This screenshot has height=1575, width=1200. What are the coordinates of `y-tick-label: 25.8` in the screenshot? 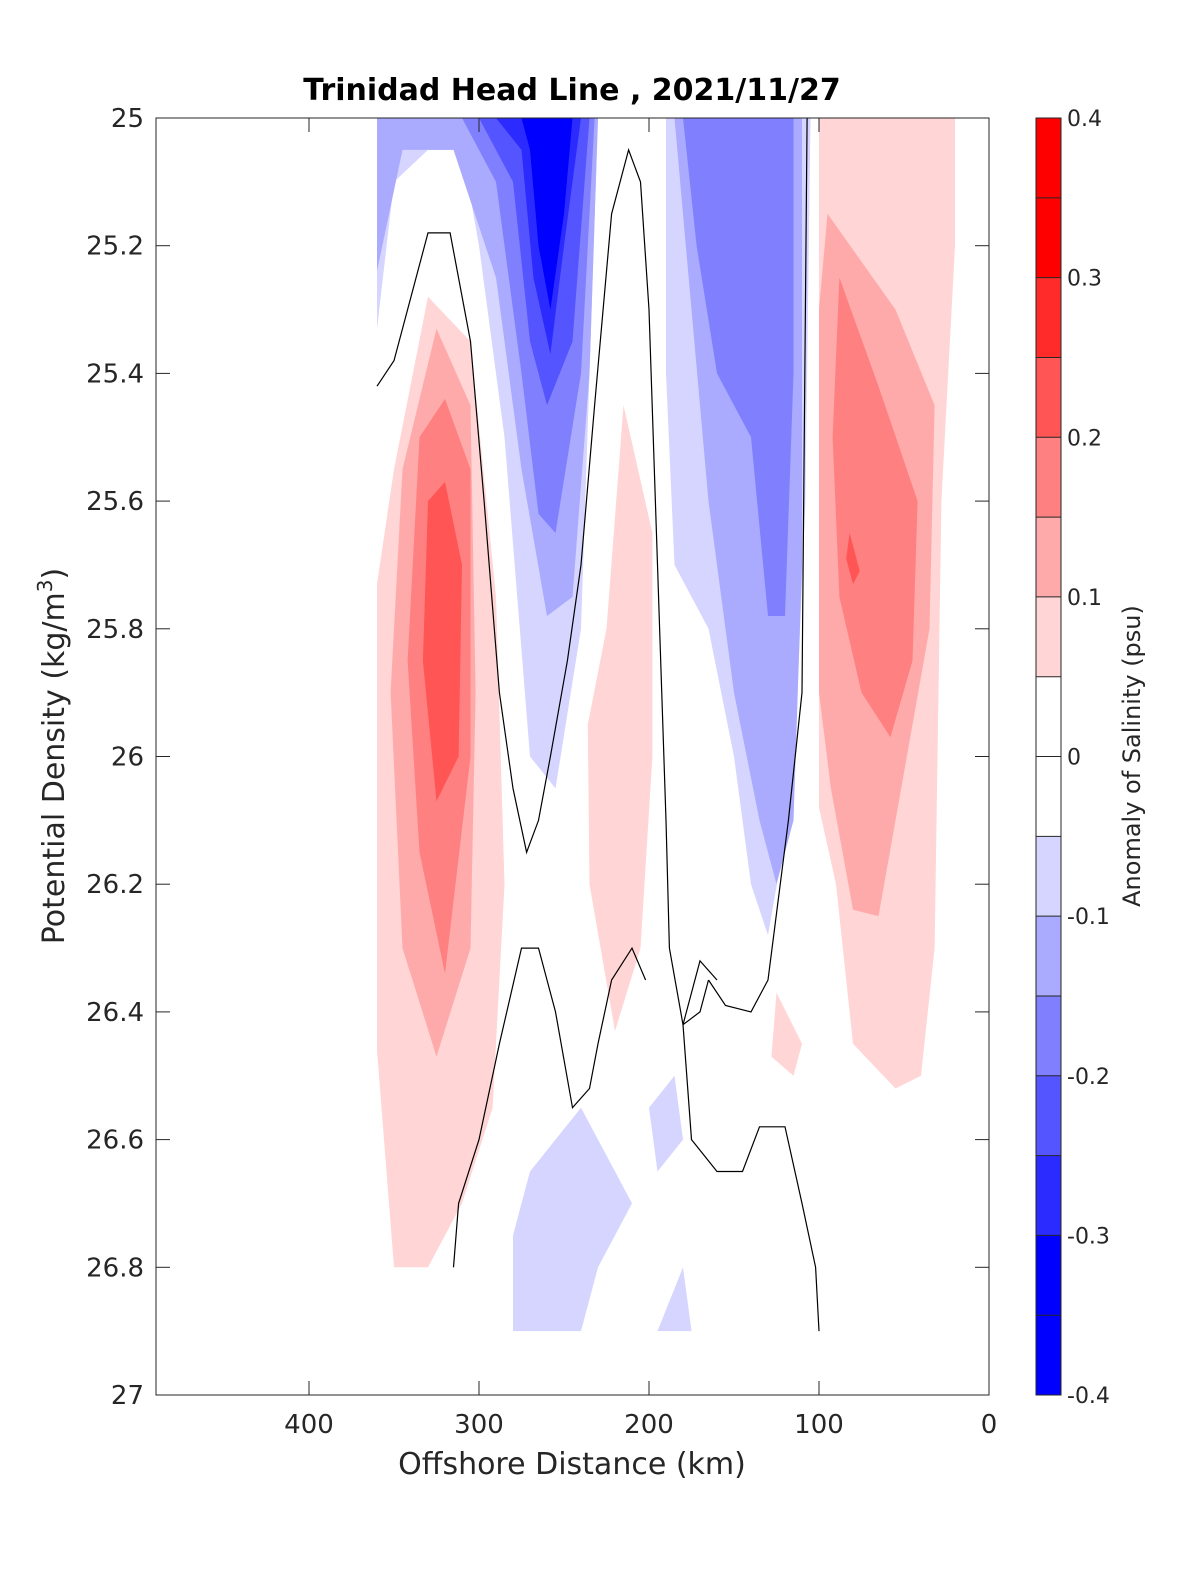 It's located at (115, 630).